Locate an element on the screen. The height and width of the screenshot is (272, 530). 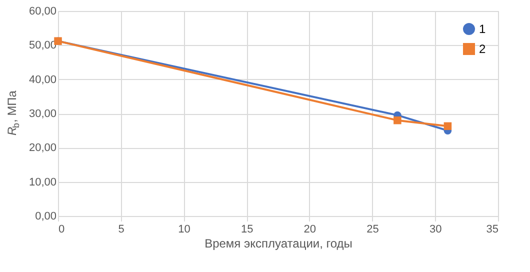
x-axis-title: Время эксплуатации, годы is located at coordinates (278, 243).